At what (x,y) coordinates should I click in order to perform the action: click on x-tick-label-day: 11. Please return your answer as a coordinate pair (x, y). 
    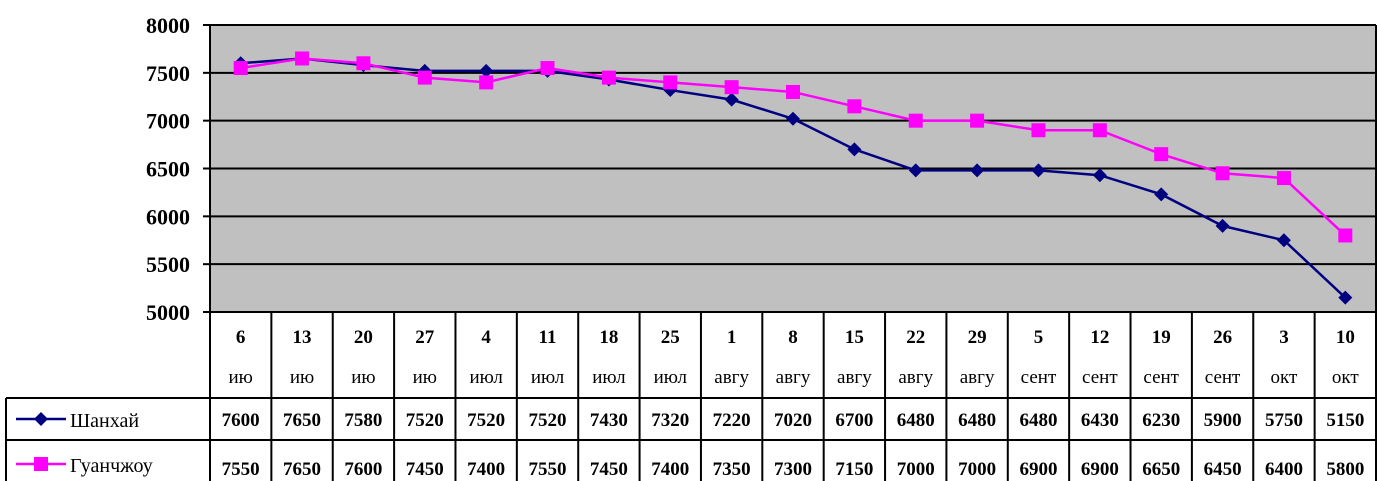
    Looking at the image, I should click on (548, 337).